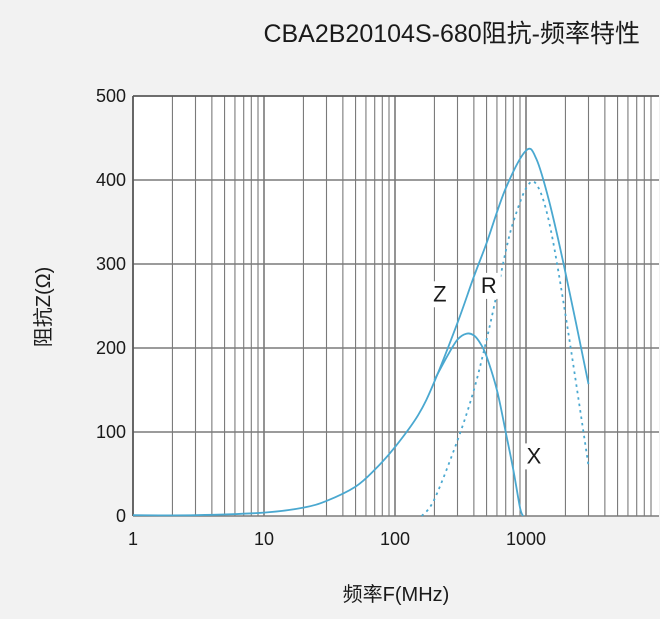  Describe the element at coordinates (478, 424) in the screenshot. I see `series-x-line` at that location.